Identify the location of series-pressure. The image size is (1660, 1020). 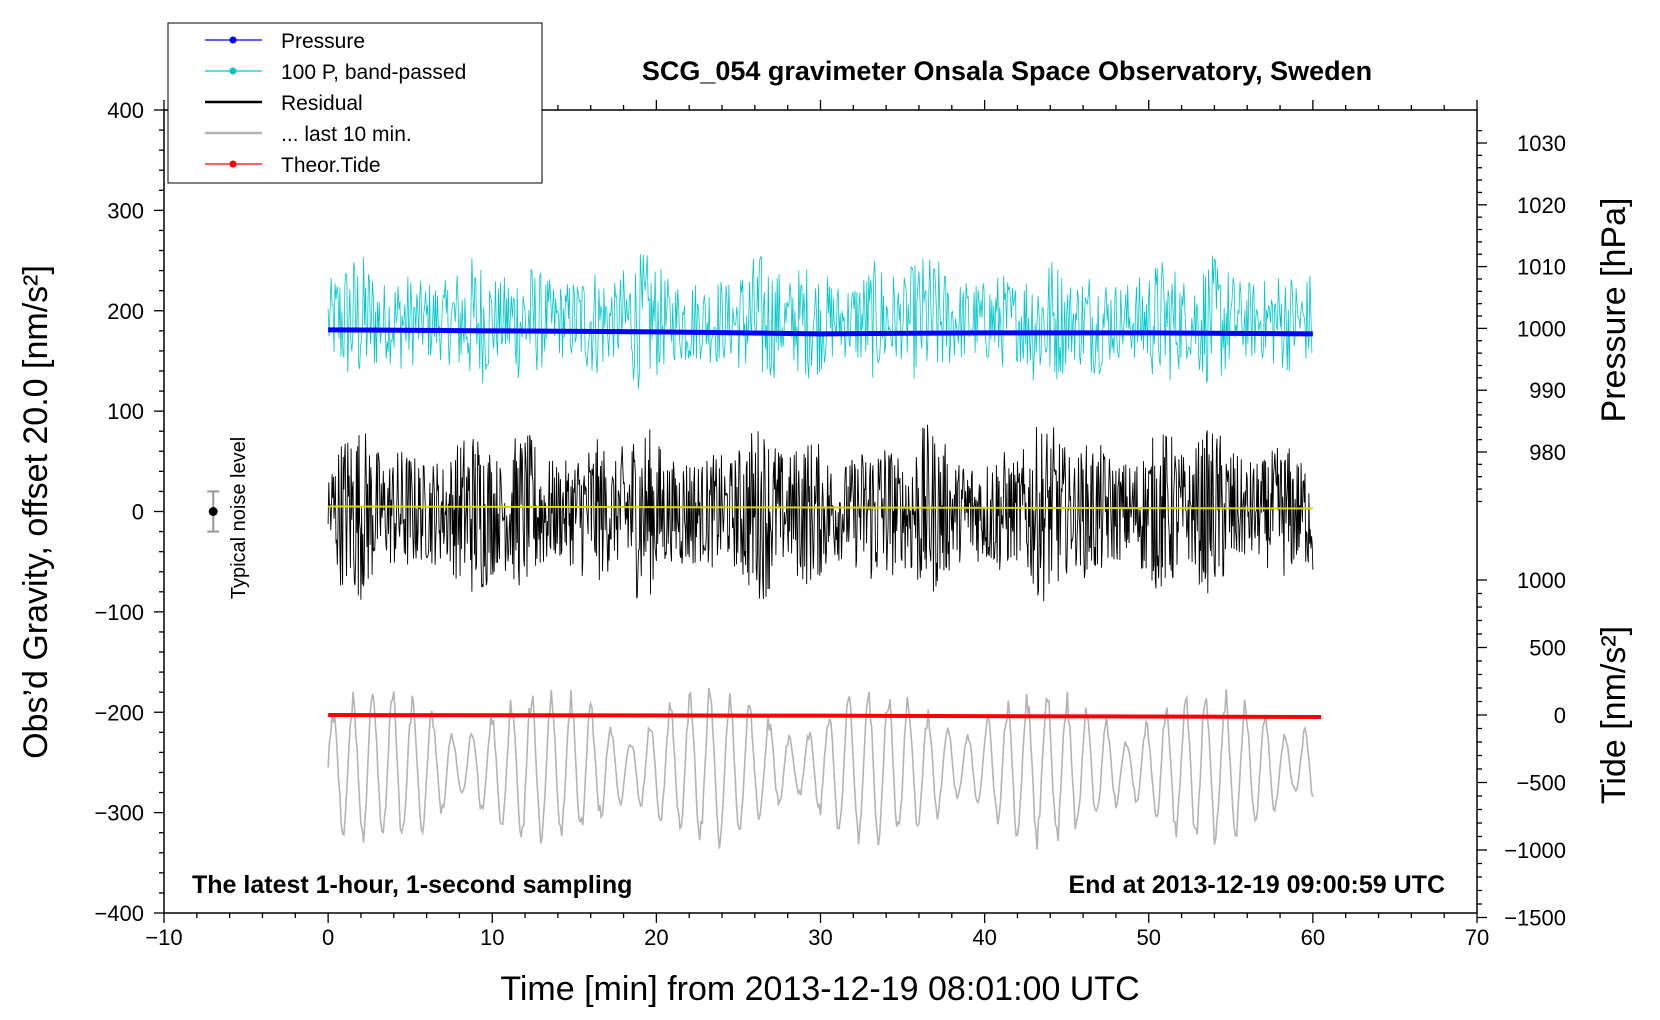
(820, 332).